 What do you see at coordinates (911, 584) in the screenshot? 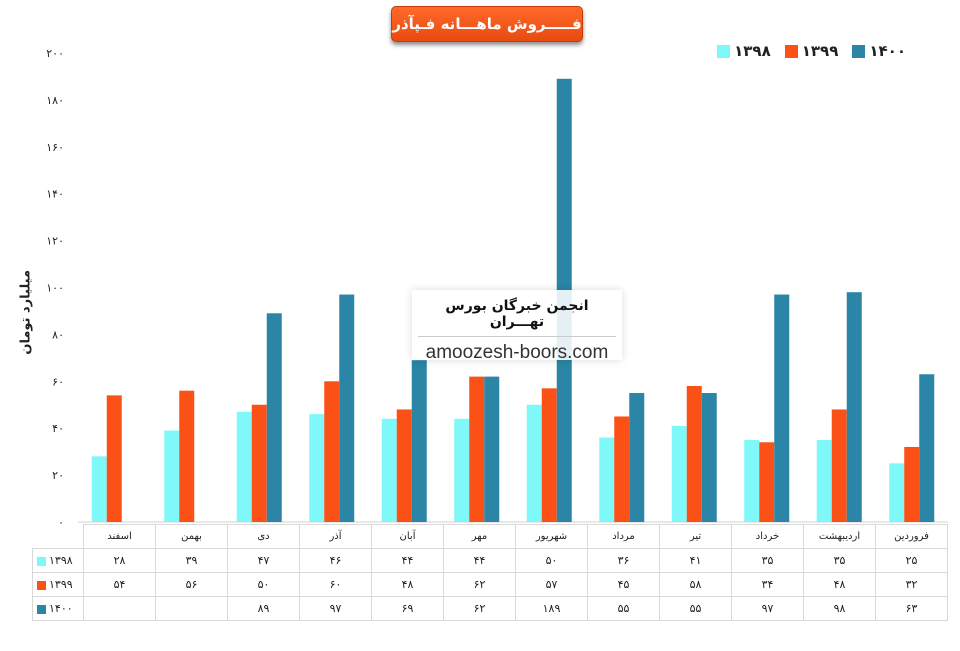
I see `data-label: ۳۲` at bounding box center [911, 584].